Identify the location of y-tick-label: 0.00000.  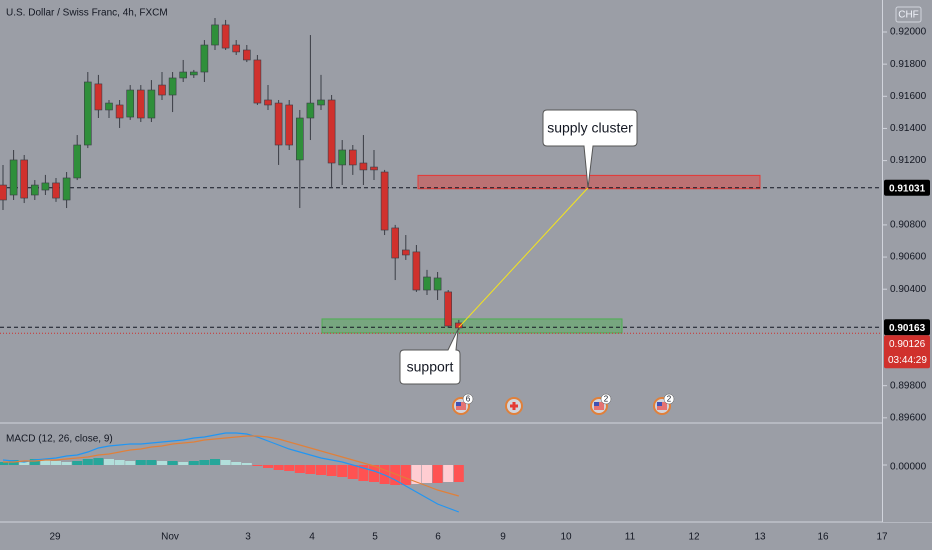
(908, 467).